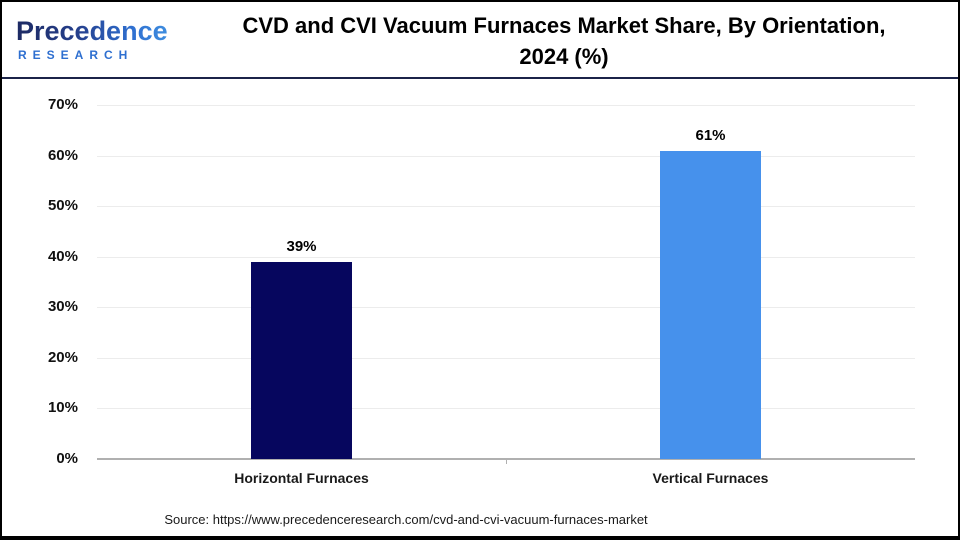 Image resolution: width=960 pixels, height=540 pixels. I want to click on y-tick-label: 20%, so click(62, 357).